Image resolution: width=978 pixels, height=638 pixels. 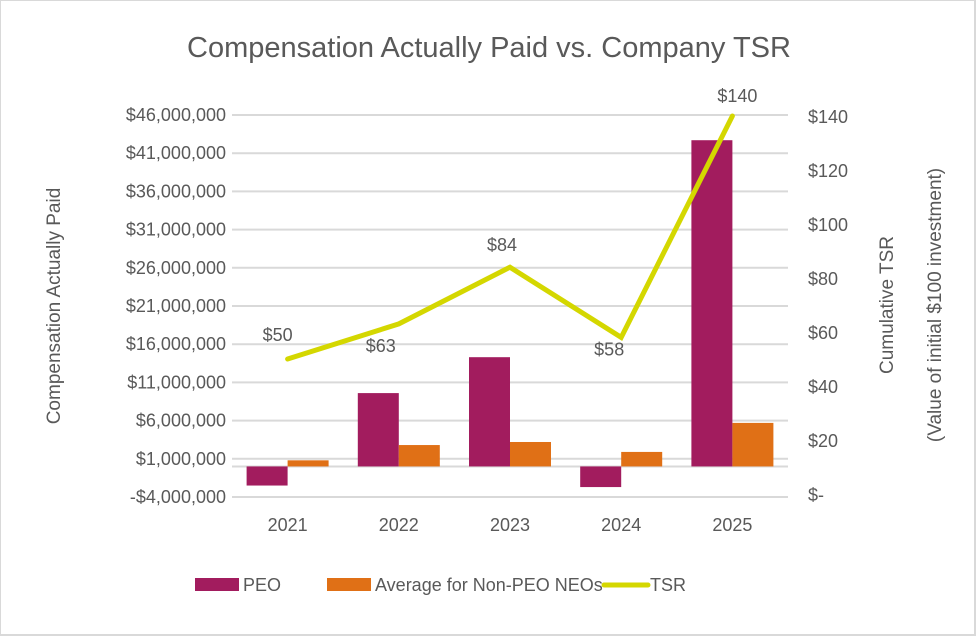 I want to click on x-tick-label: 2021, so click(x=288, y=525).